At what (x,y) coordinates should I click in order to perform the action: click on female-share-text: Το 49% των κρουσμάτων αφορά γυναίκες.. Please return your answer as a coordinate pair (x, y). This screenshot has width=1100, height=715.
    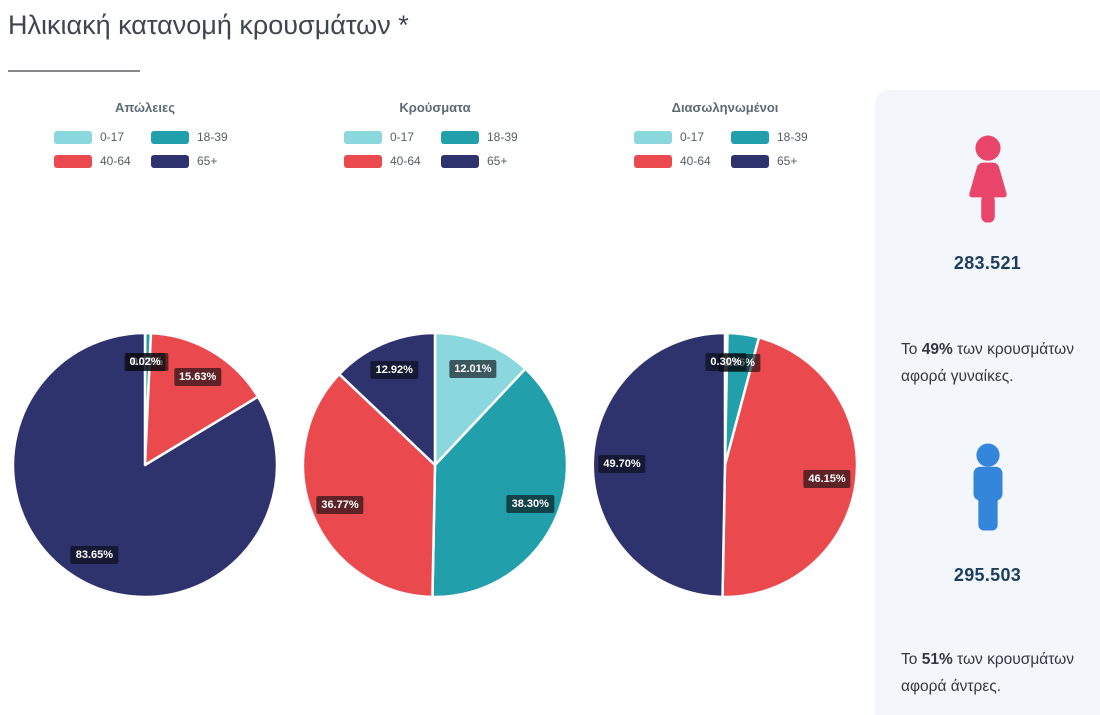
    Looking at the image, I should click on (992, 363).